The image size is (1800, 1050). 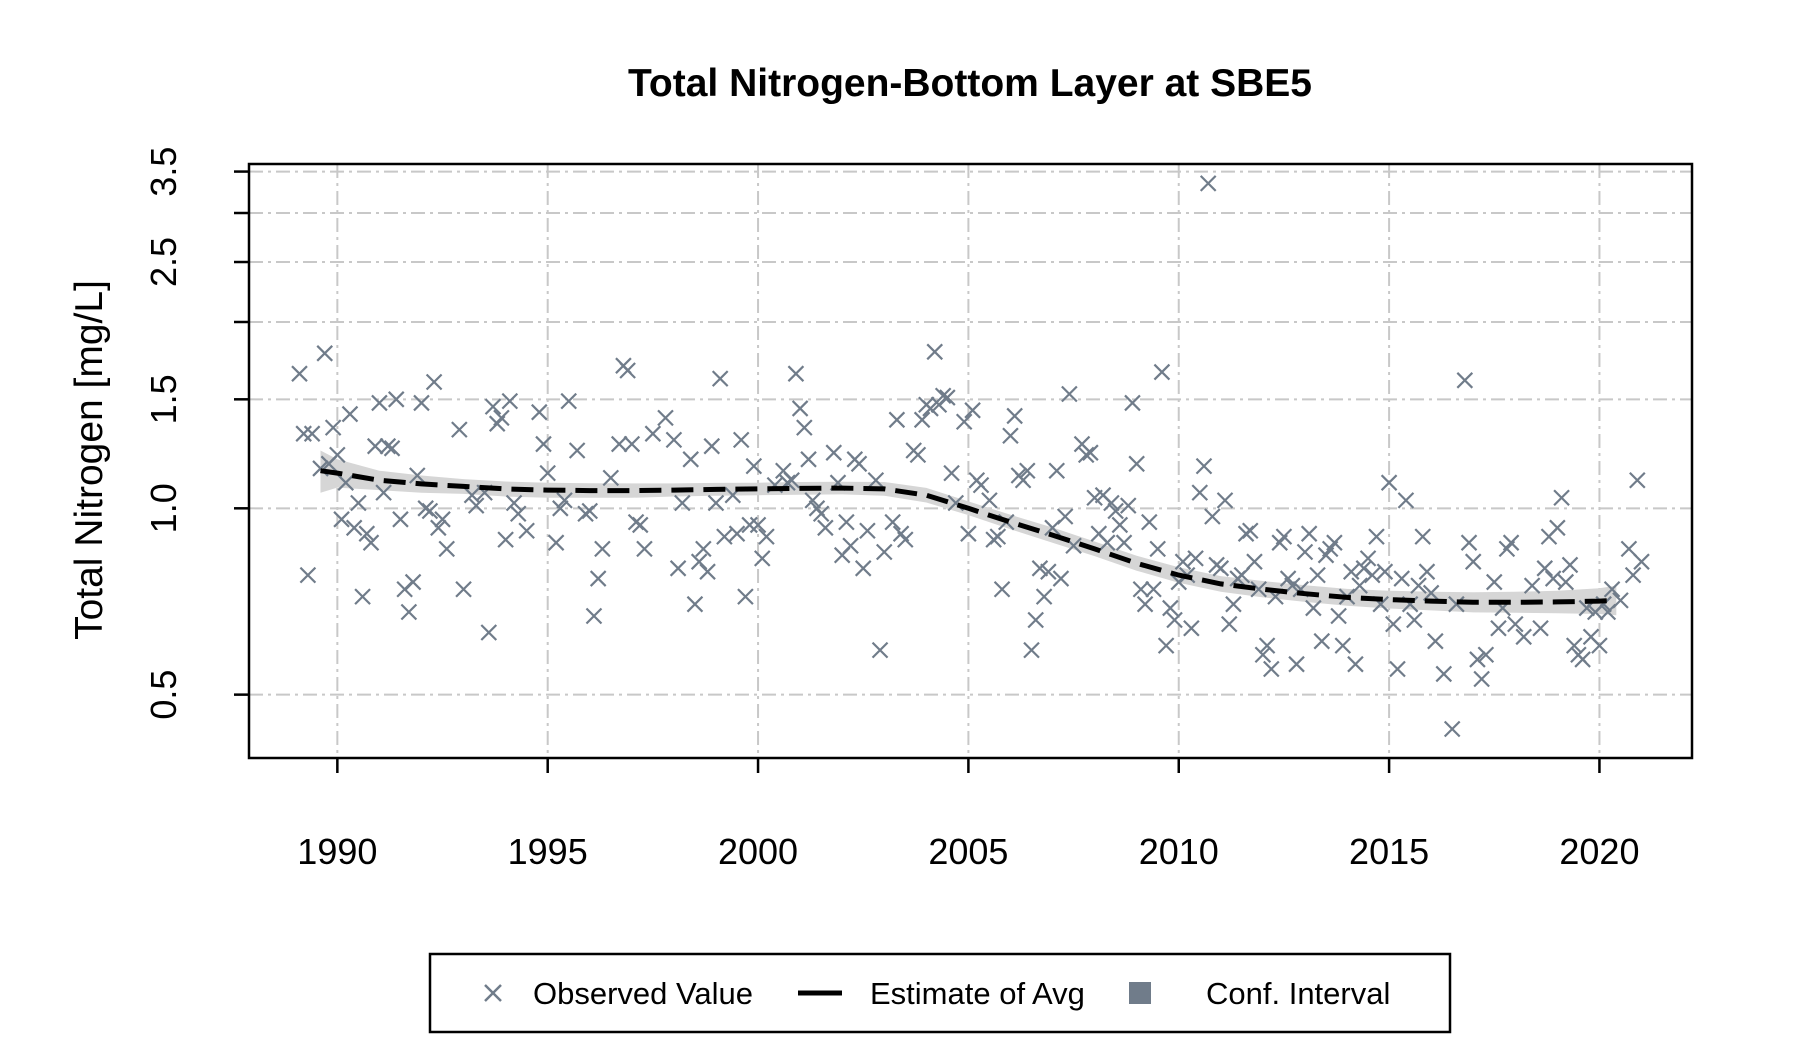 What do you see at coordinates (163, 508) in the screenshot?
I see `y-tick-label: 1.0` at bounding box center [163, 508].